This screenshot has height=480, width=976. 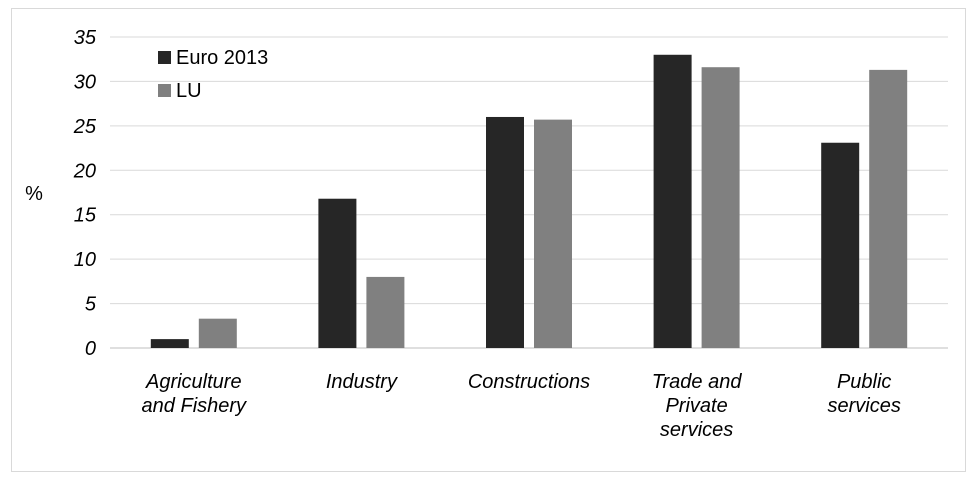 What do you see at coordinates (90, 349) in the screenshot?
I see `y-tick-label: 0` at bounding box center [90, 349].